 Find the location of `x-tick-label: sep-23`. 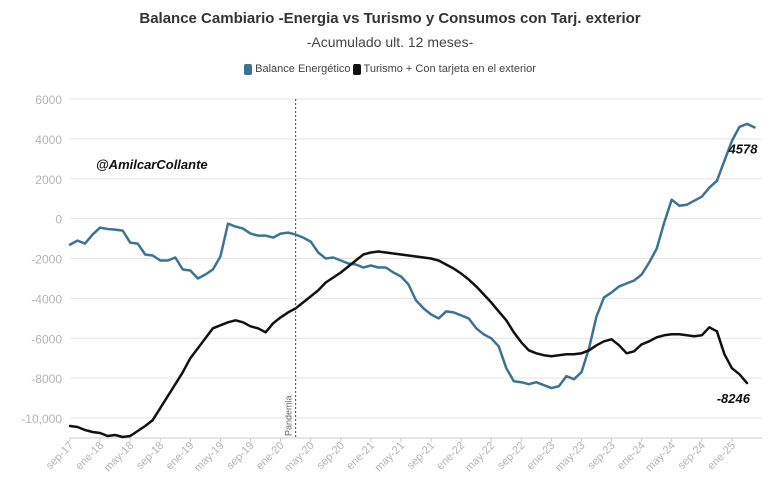

x-tick-label: sep-23 is located at coordinates (601, 456).